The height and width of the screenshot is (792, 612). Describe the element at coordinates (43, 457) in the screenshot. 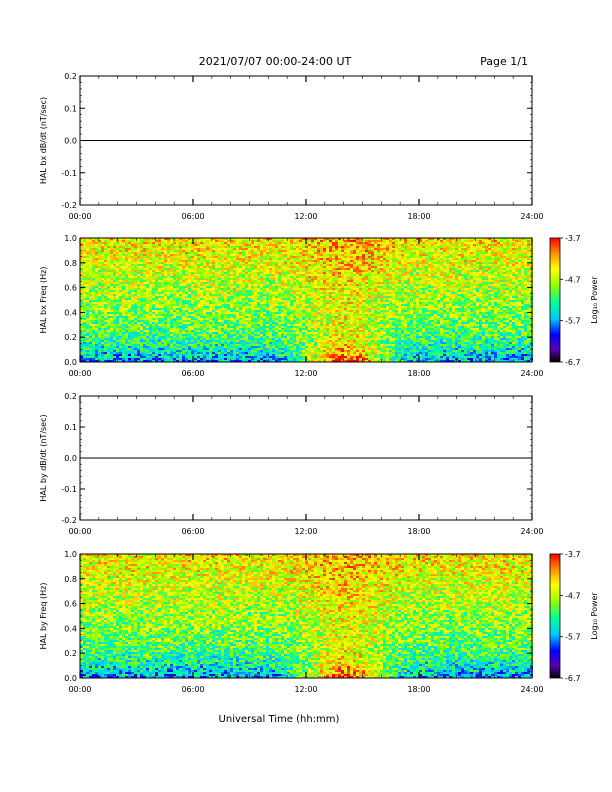

I see `y-axis-label: HAL by dB/dt (nT/sec)` at that location.